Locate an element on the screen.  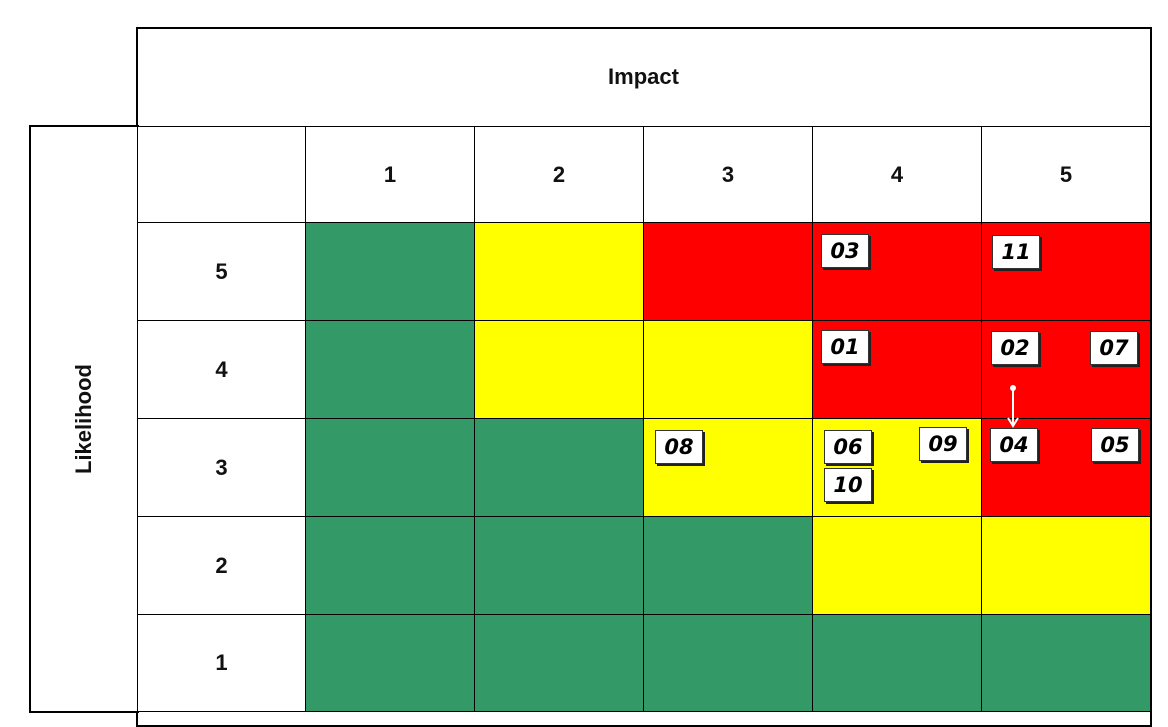
likelihood-level-4: 4 is located at coordinates (221, 369).